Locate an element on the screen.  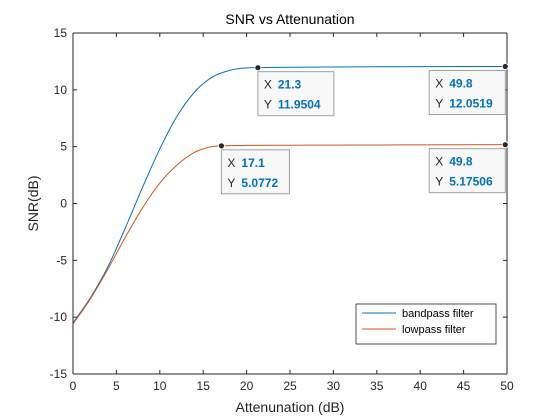
x-tick-label: 0 is located at coordinates (73, 386).